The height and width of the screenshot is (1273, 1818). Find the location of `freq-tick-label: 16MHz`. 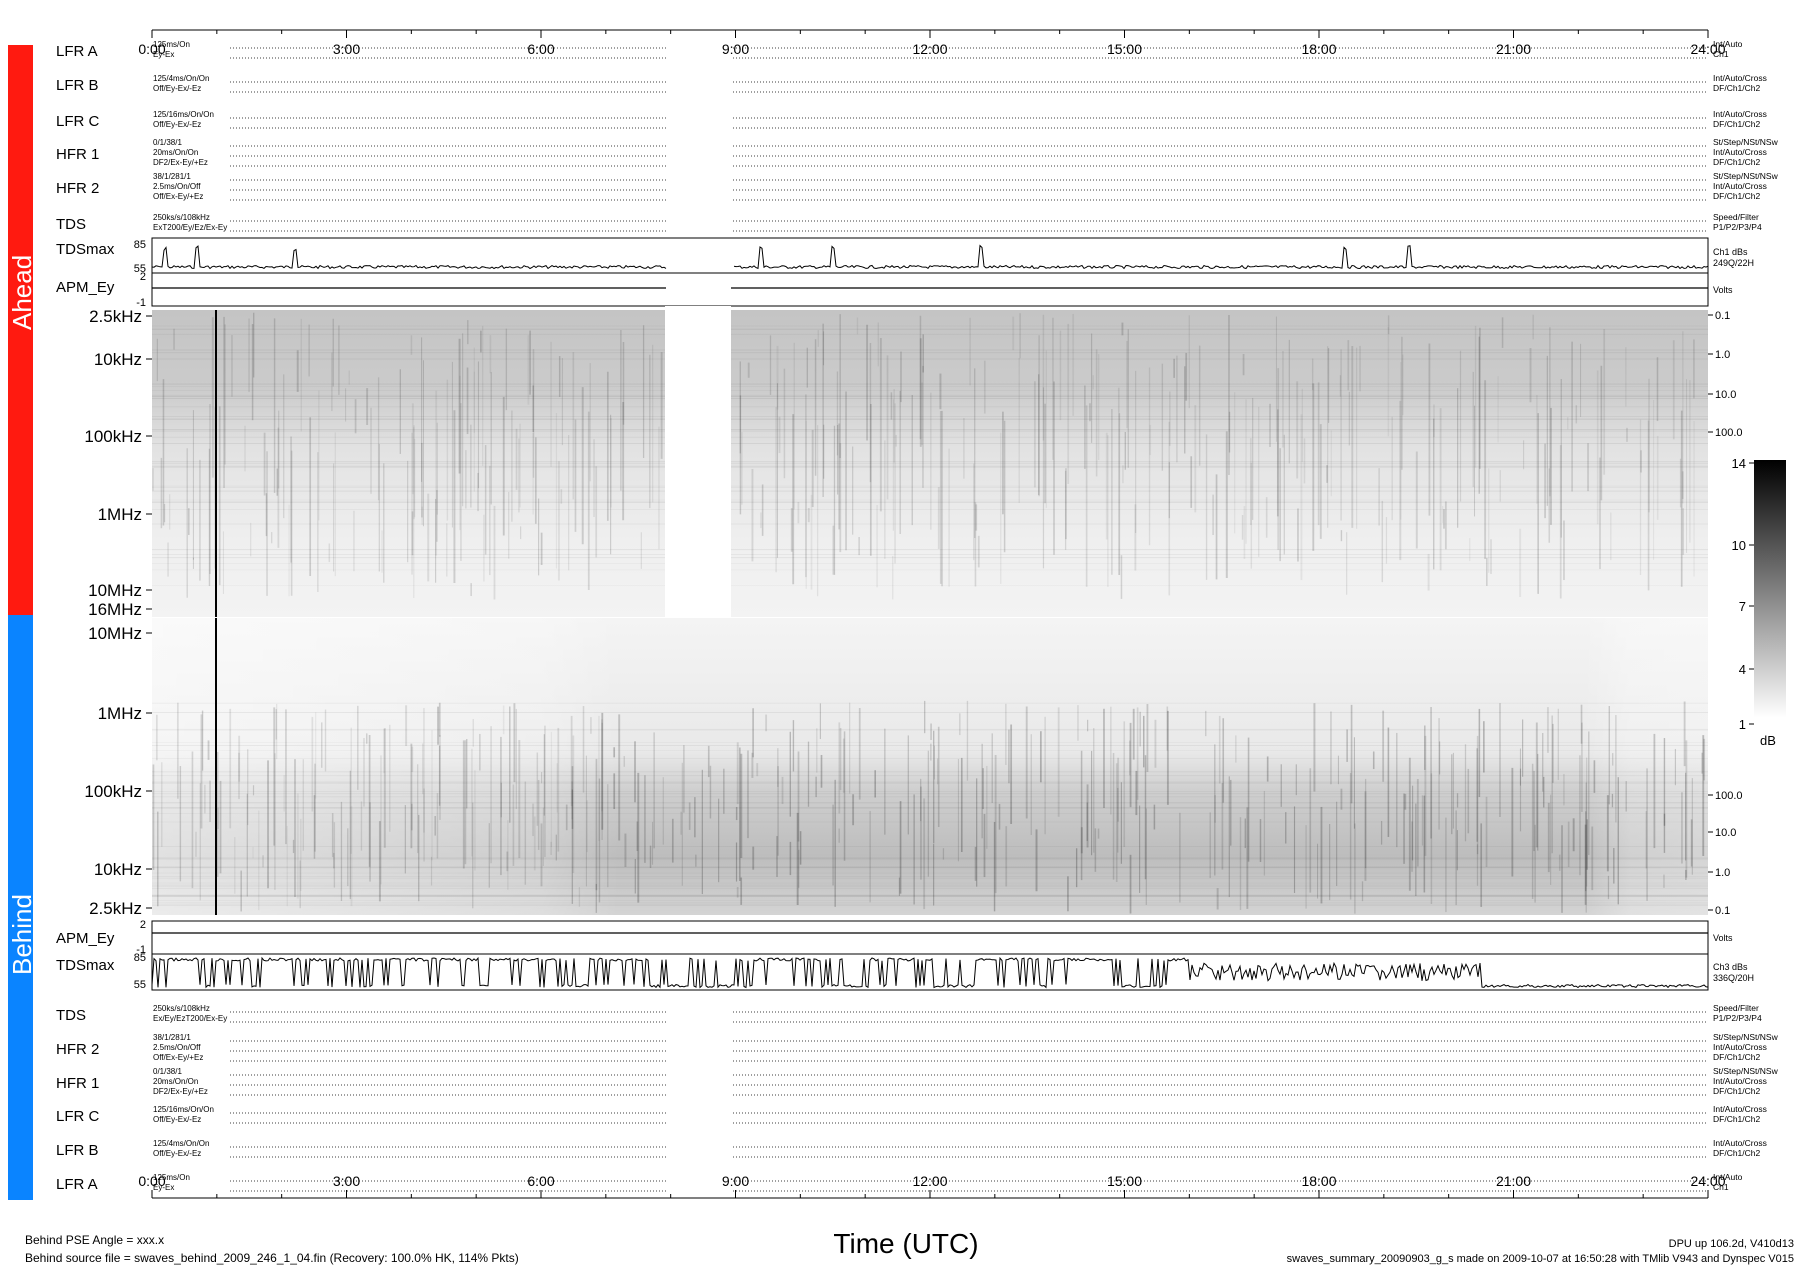

freq-tick-label: 16MHz is located at coordinates (115, 609).